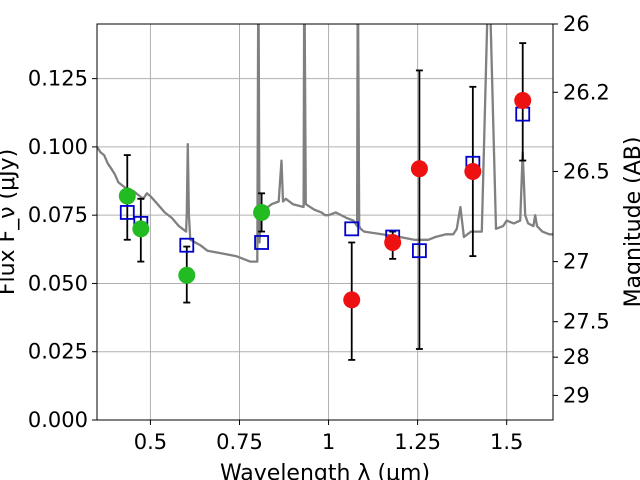 This screenshot has width=640, height=480. Describe the element at coordinates (630, 222) in the screenshot. I see `right-axis-label: Magnitude (AB)` at that location.